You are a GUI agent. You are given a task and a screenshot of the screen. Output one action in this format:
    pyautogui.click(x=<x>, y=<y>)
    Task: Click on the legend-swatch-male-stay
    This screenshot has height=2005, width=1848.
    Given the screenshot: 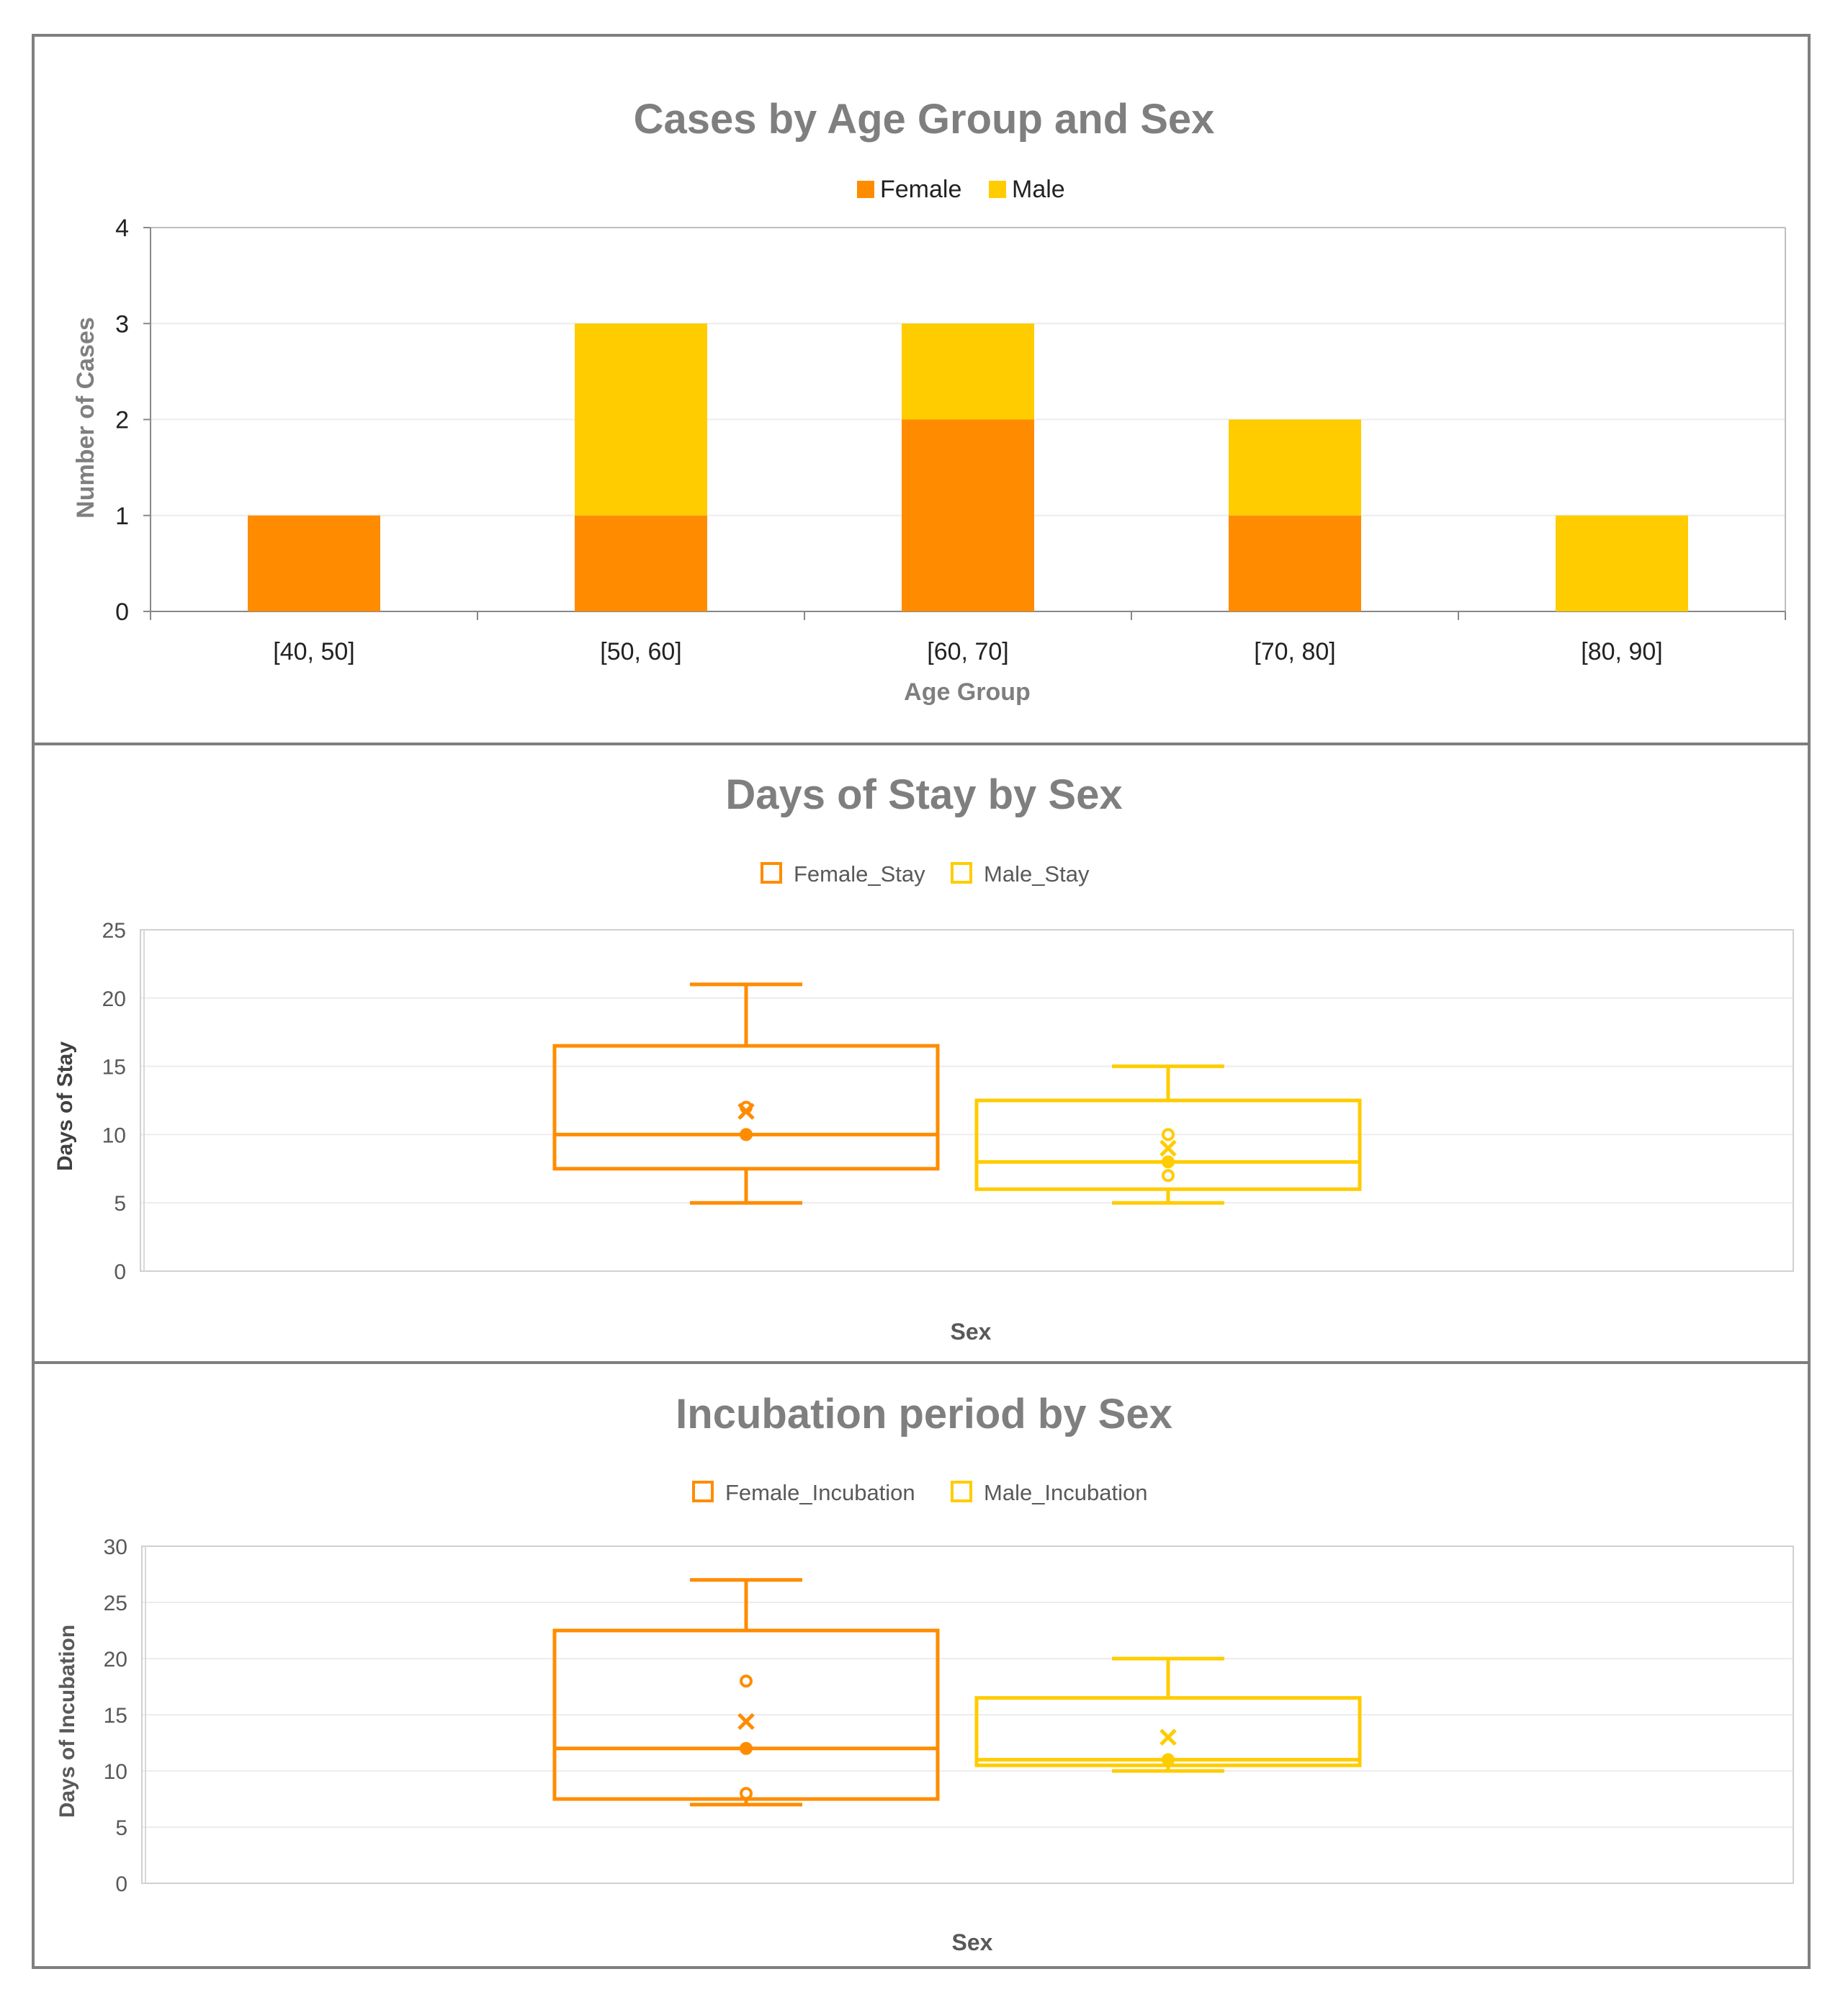 What is the action you would take?
    pyautogui.click(x=961, y=873)
    